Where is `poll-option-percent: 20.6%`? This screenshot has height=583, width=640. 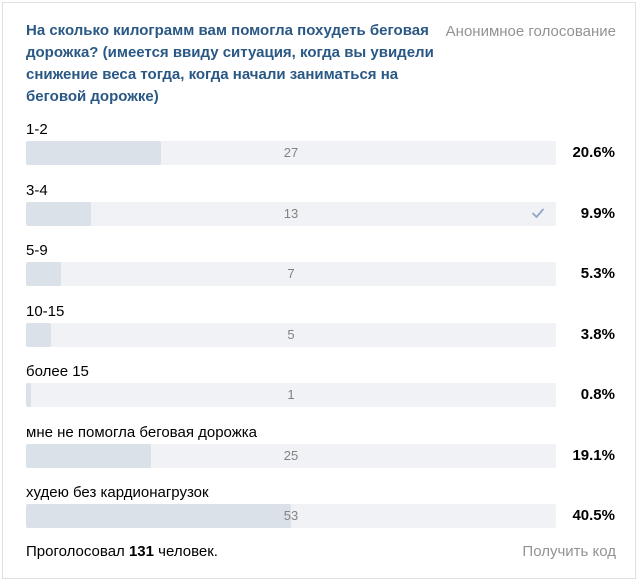 poll-option-percent: 20.6% is located at coordinates (593, 152).